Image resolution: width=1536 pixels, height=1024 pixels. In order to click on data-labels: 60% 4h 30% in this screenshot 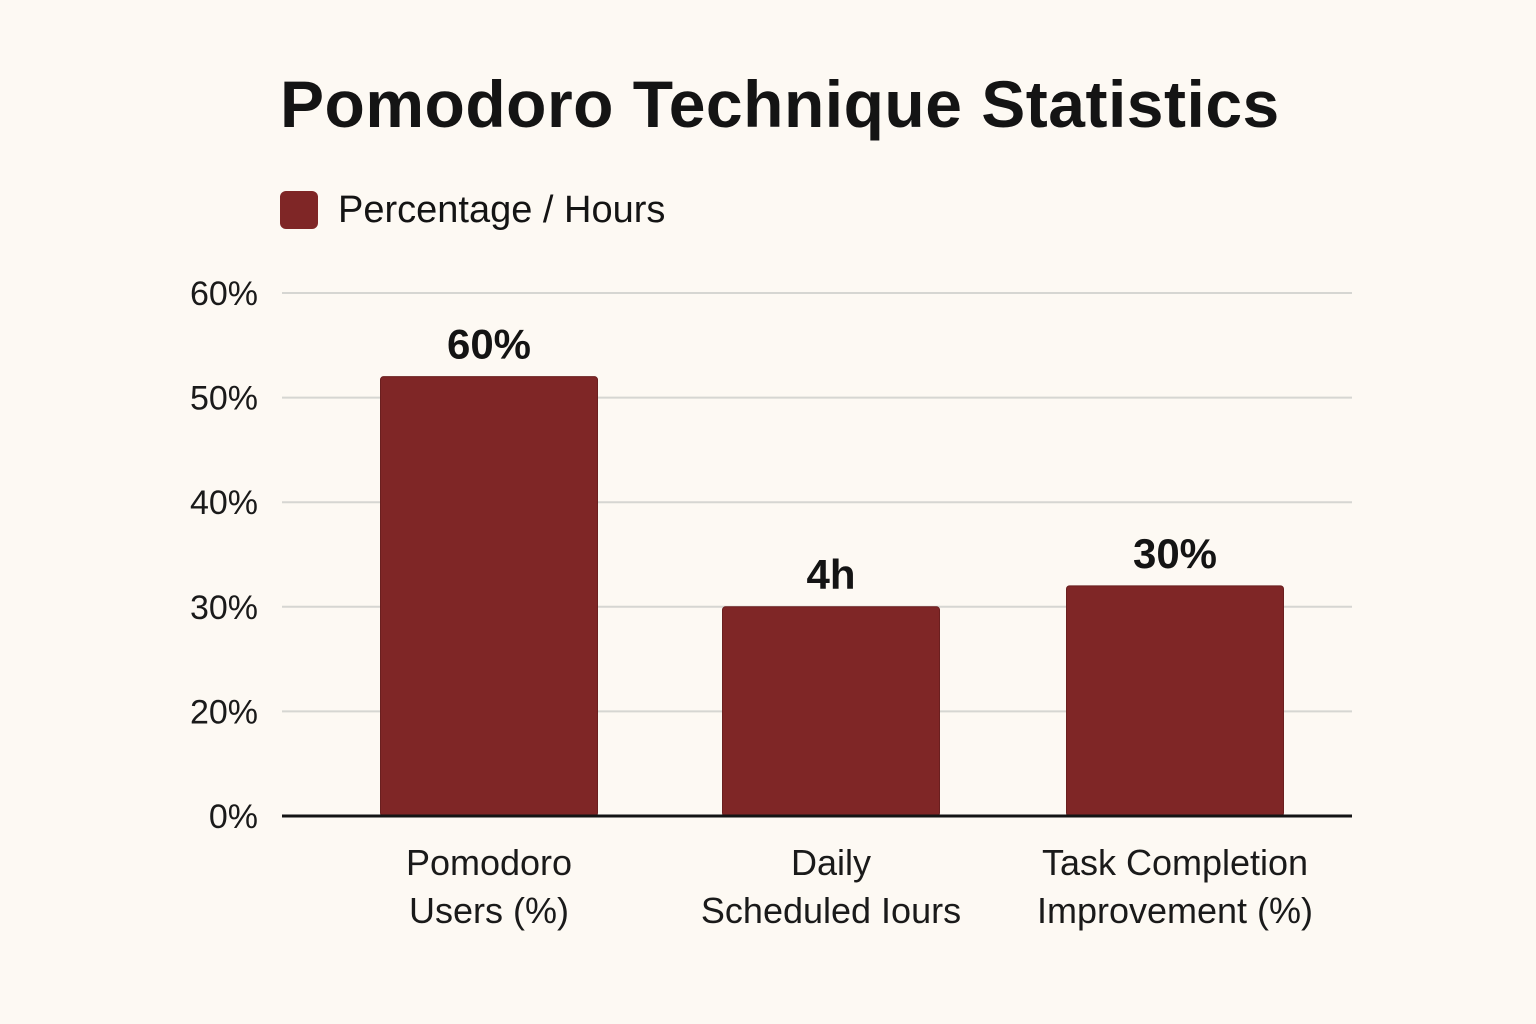, I will do `click(832, 459)`.